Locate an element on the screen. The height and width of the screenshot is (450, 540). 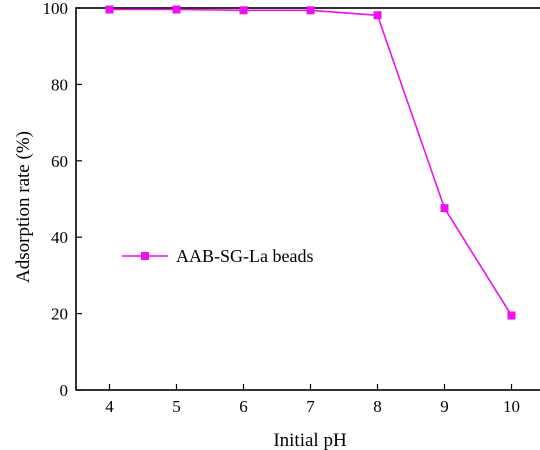
y-tick-label: 60 is located at coordinates (59, 161).